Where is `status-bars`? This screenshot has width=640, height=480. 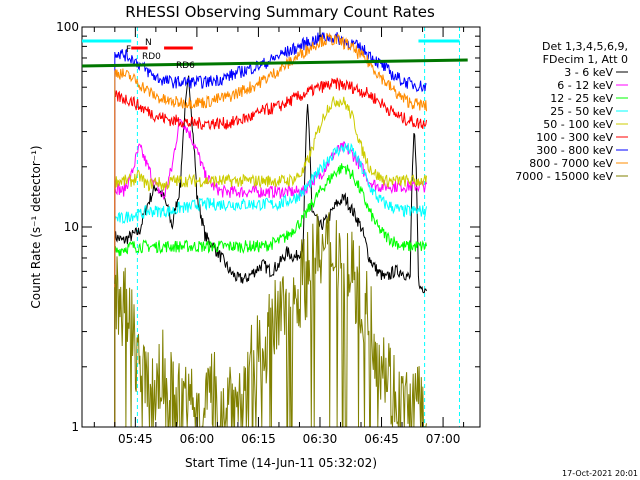 status-bars is located at coordinates (274, 53).